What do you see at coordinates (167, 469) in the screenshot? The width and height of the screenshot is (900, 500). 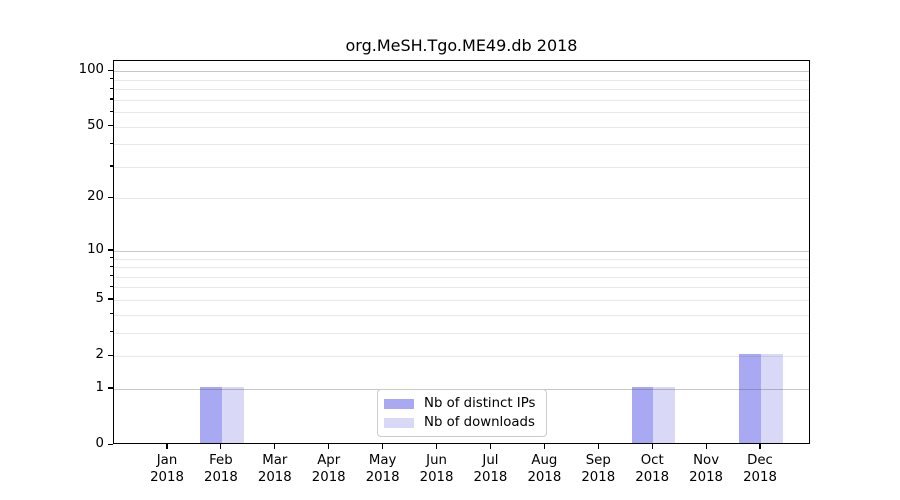 I see `x-tick-label: Jan 2018` at bounding box center [167, 469].